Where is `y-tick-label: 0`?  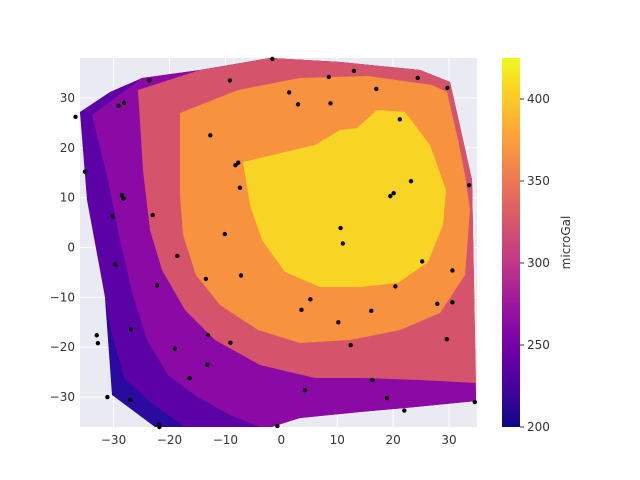 y-tick-label: 0 is located at coordinates (71, 247).